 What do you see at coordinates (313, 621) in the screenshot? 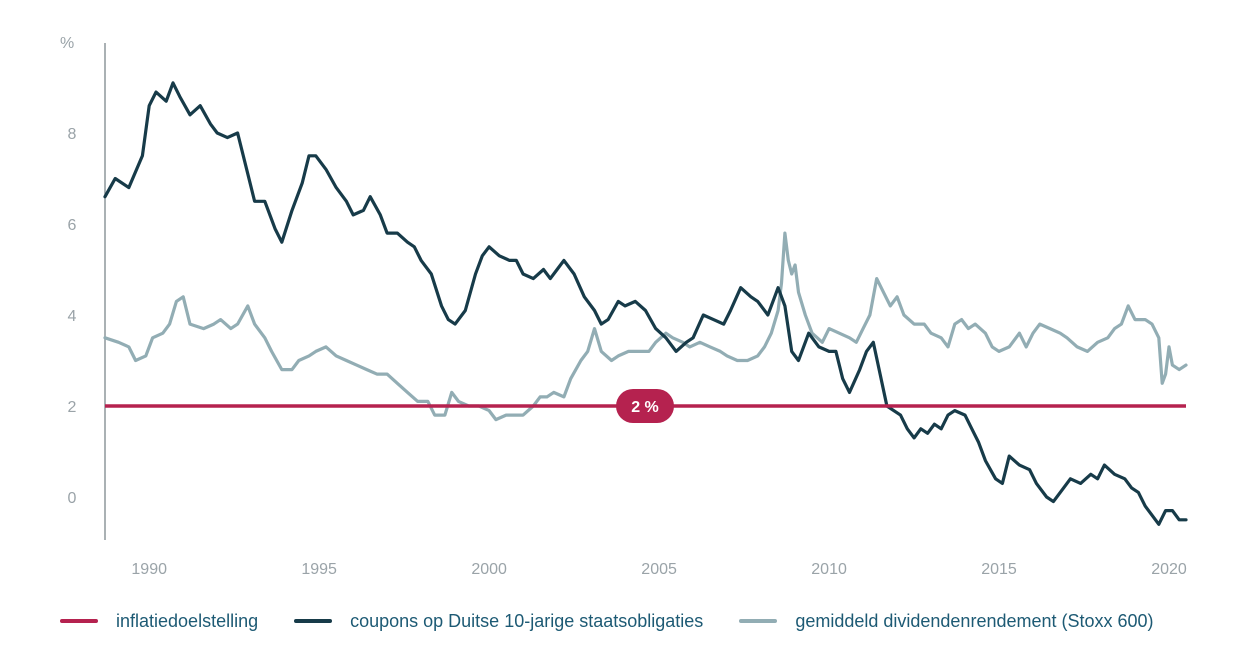
I see `legend-swatch-bond-coupons` at bounding box center [313, 621].